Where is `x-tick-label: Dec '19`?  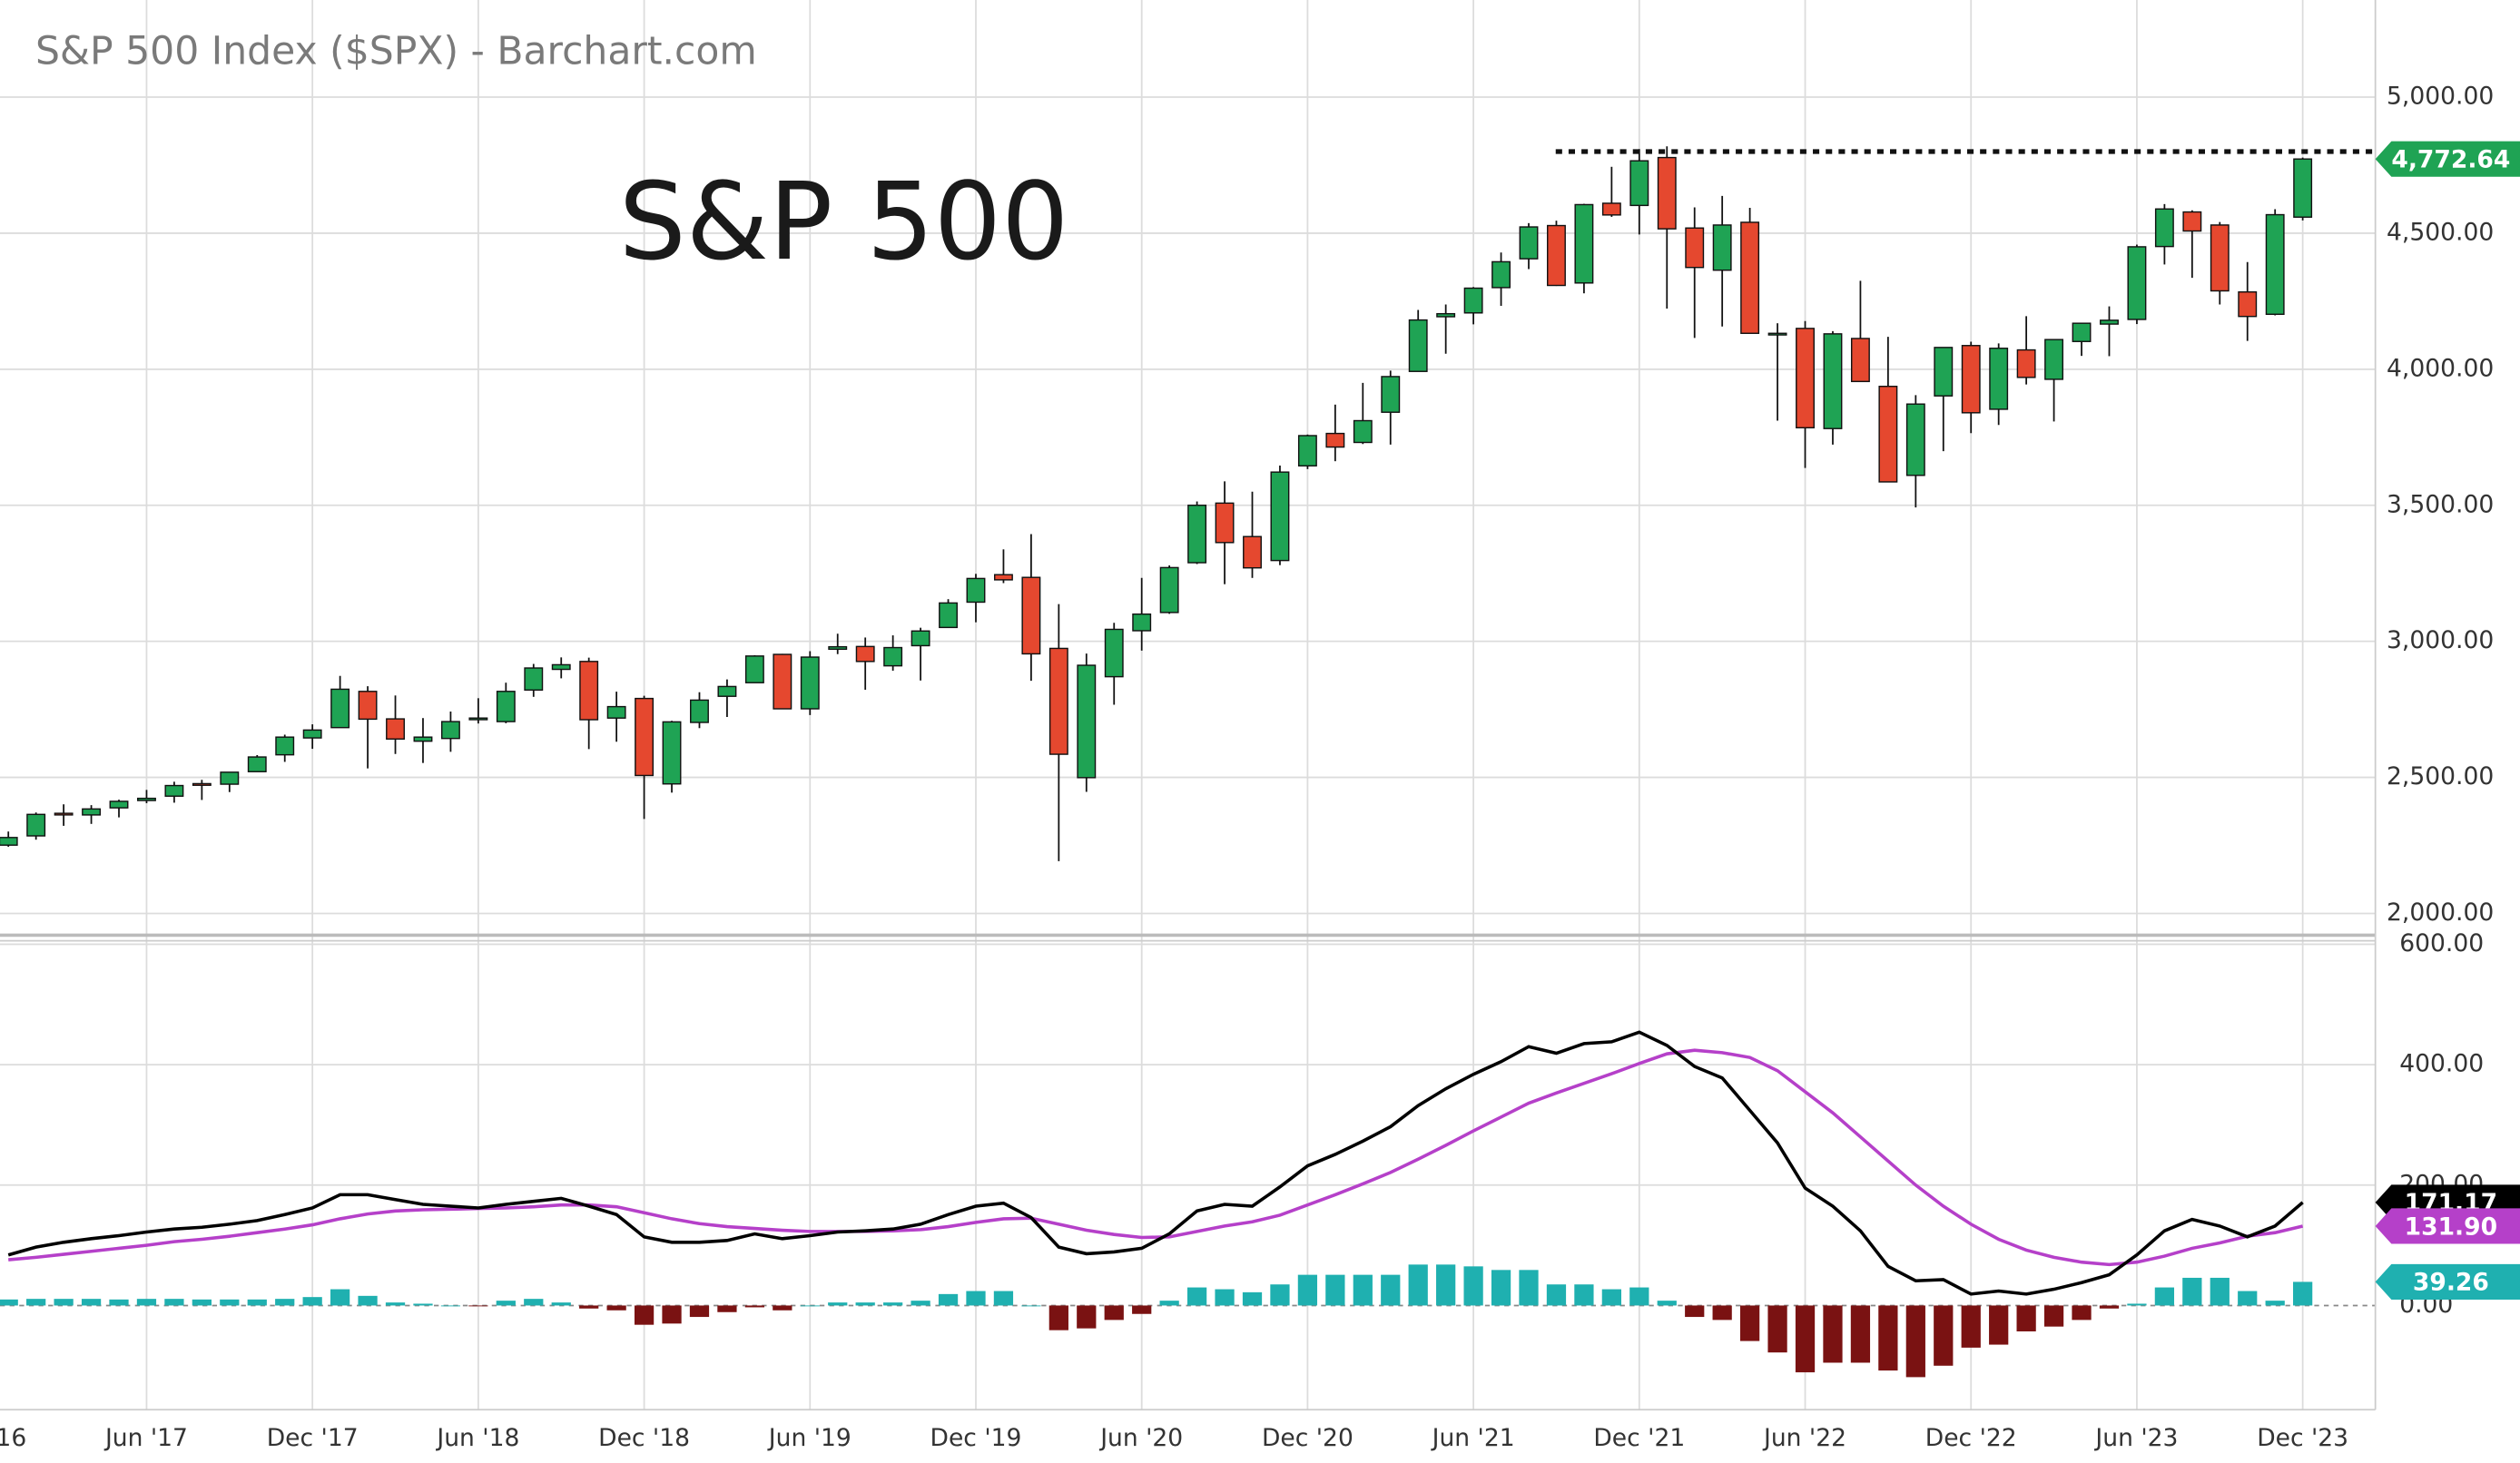
x-tick-label: Dec '19 is located at coordinates (976, 1438).